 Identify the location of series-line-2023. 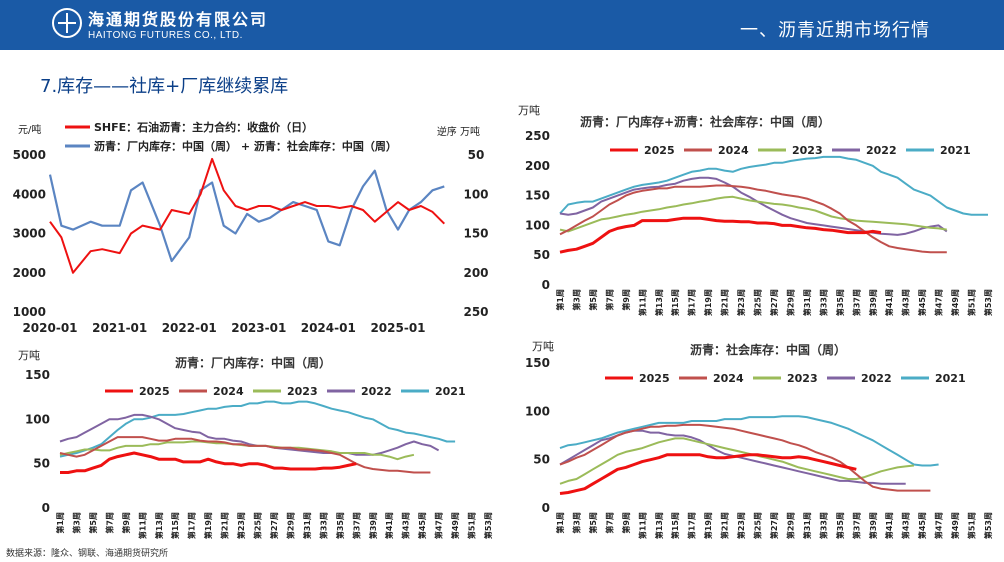
(753, 214).